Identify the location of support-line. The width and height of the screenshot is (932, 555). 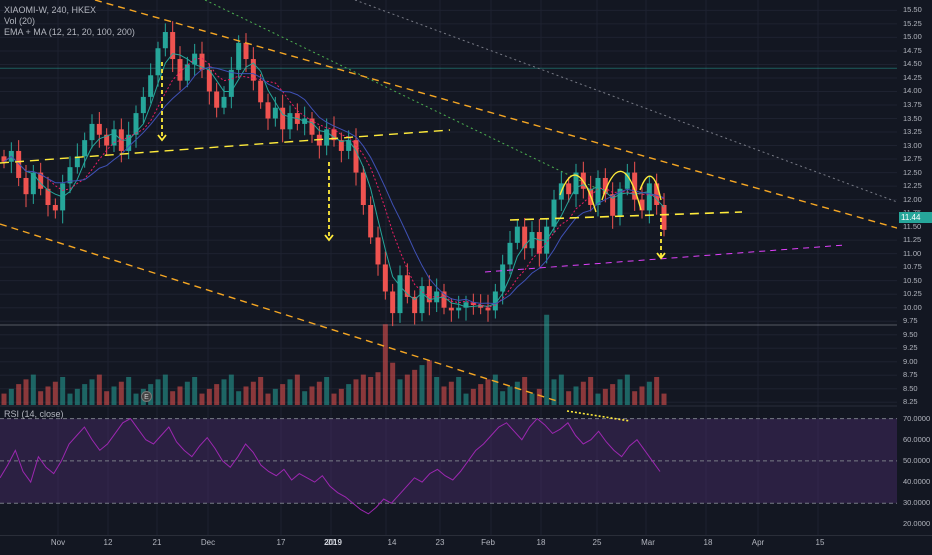
(665, 258).